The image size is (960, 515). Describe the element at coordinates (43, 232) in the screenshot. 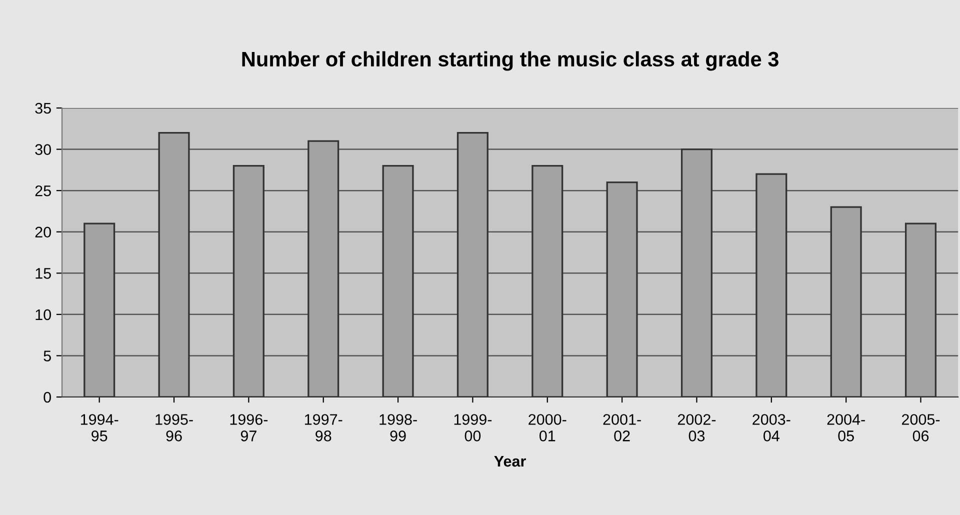

I see `y-tick-label: 20` at that location.